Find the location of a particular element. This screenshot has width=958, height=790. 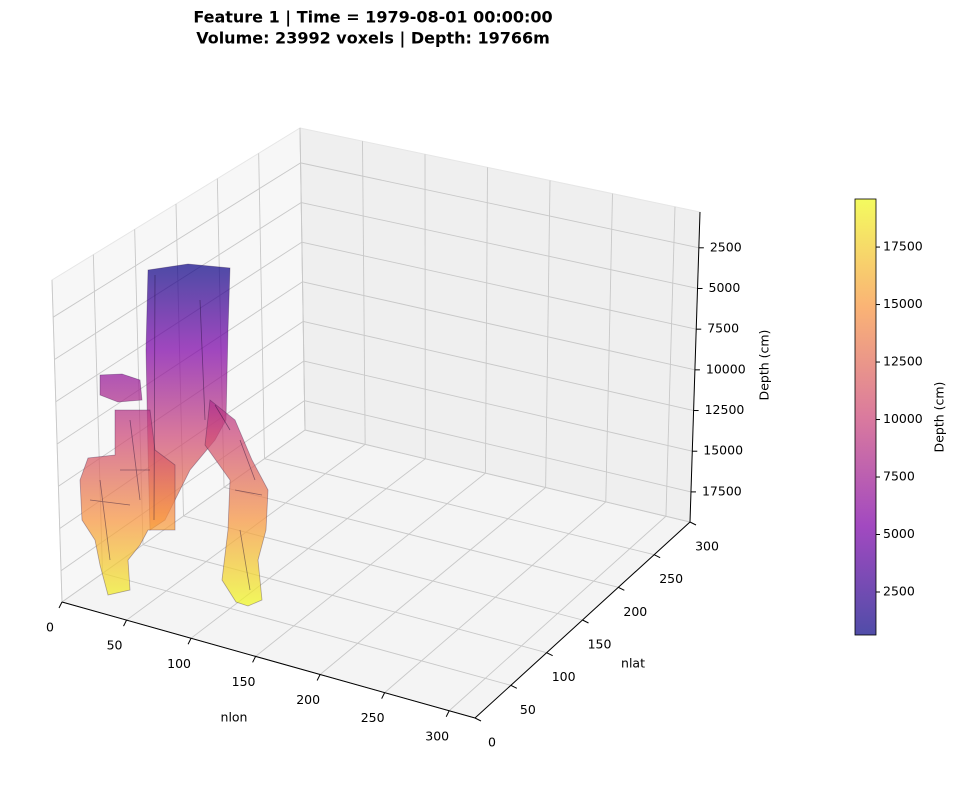

x-tick-label: 150 is located at coordinates (244, 681).